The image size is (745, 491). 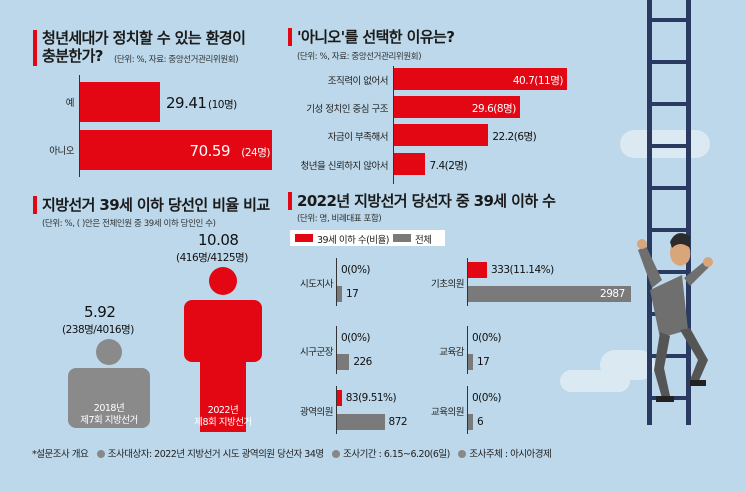 I want to click on category-label: 기초의원, so click(x=447, y=284).